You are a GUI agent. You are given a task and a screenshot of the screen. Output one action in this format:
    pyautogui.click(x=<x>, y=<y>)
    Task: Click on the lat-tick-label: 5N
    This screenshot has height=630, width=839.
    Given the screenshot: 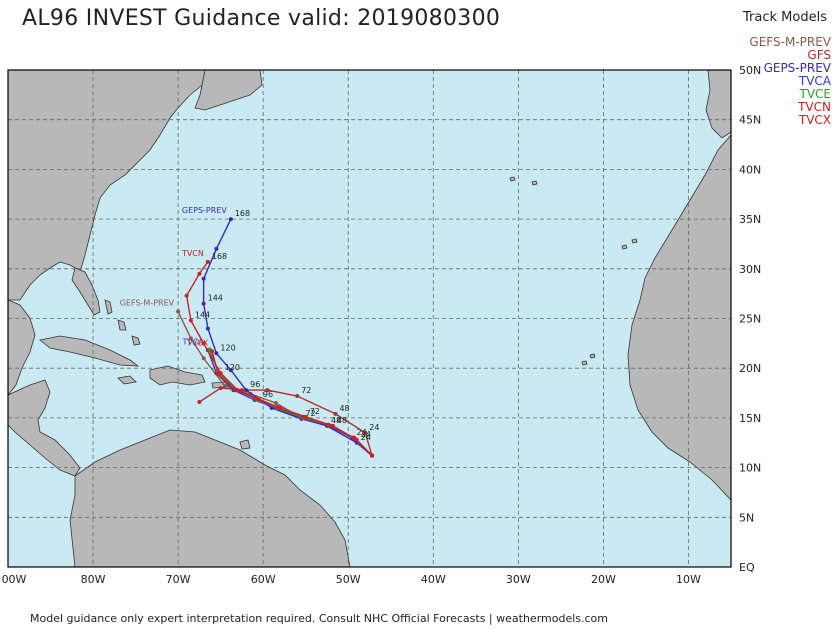 What is the action you would take?
    pyautogui.click(x=746, y=517)
    